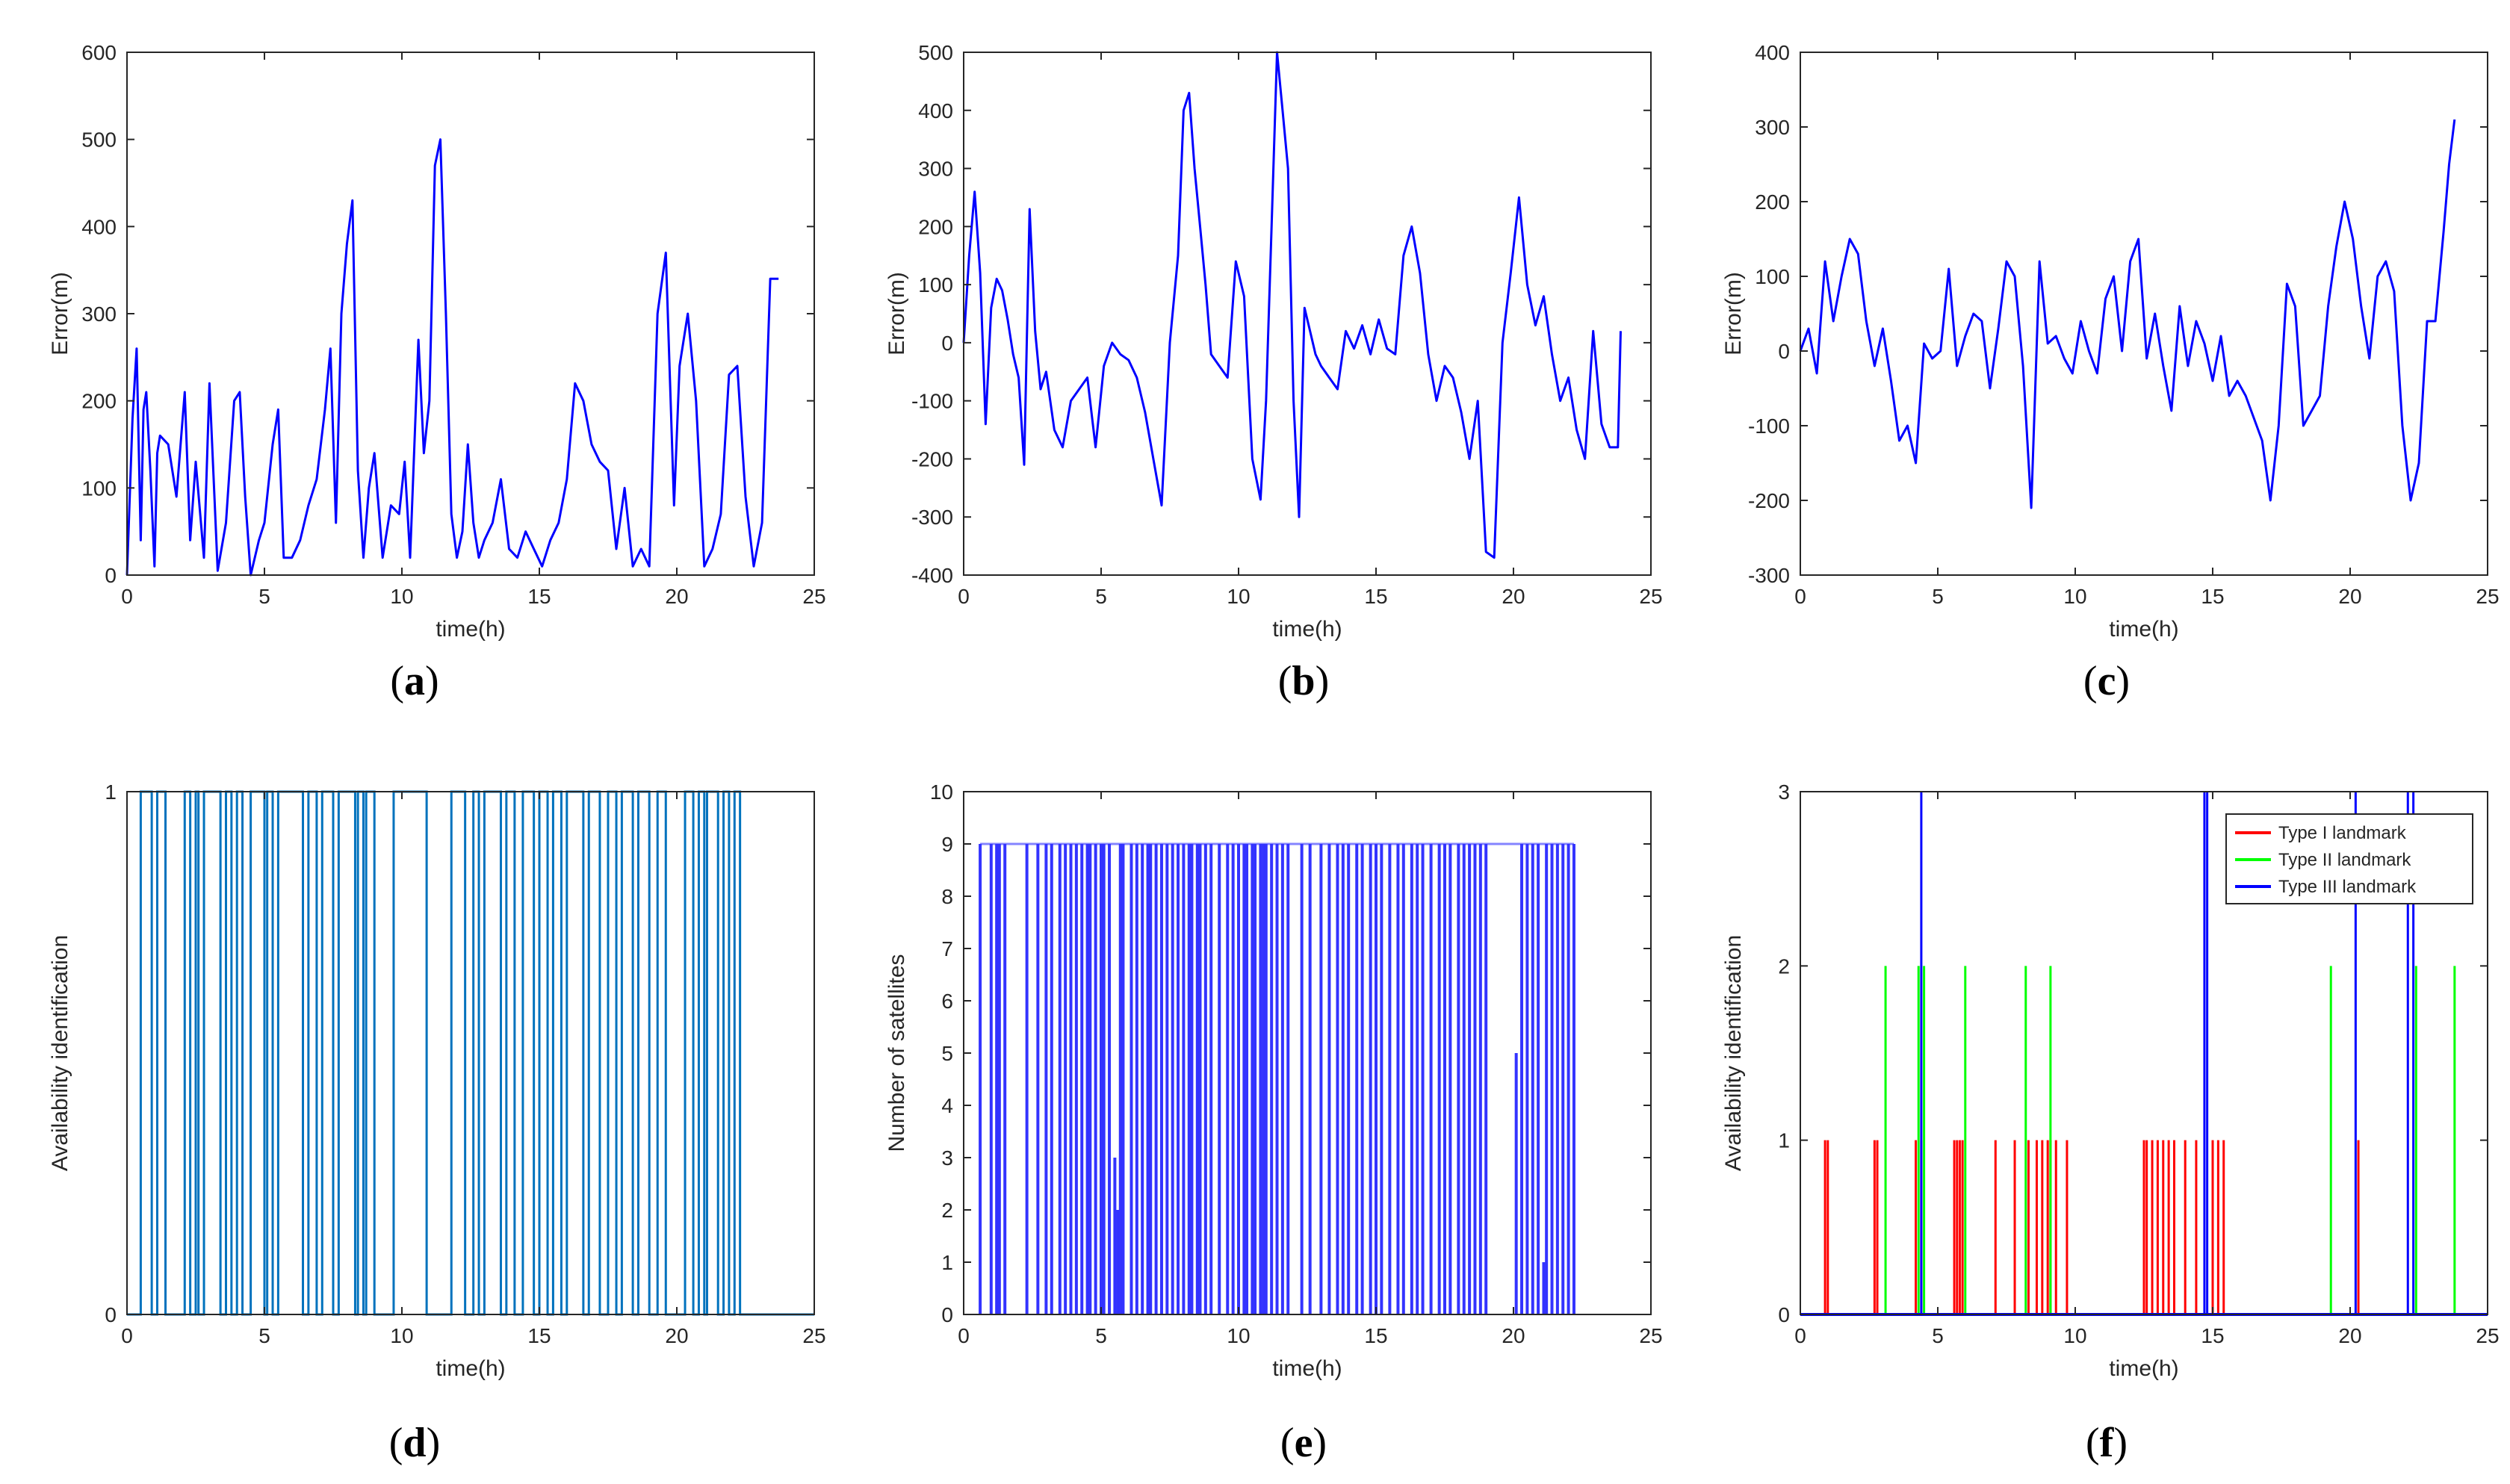 The image size is (2510, 1484). I want to click on caption-letter-a: a, so click(414, 681).